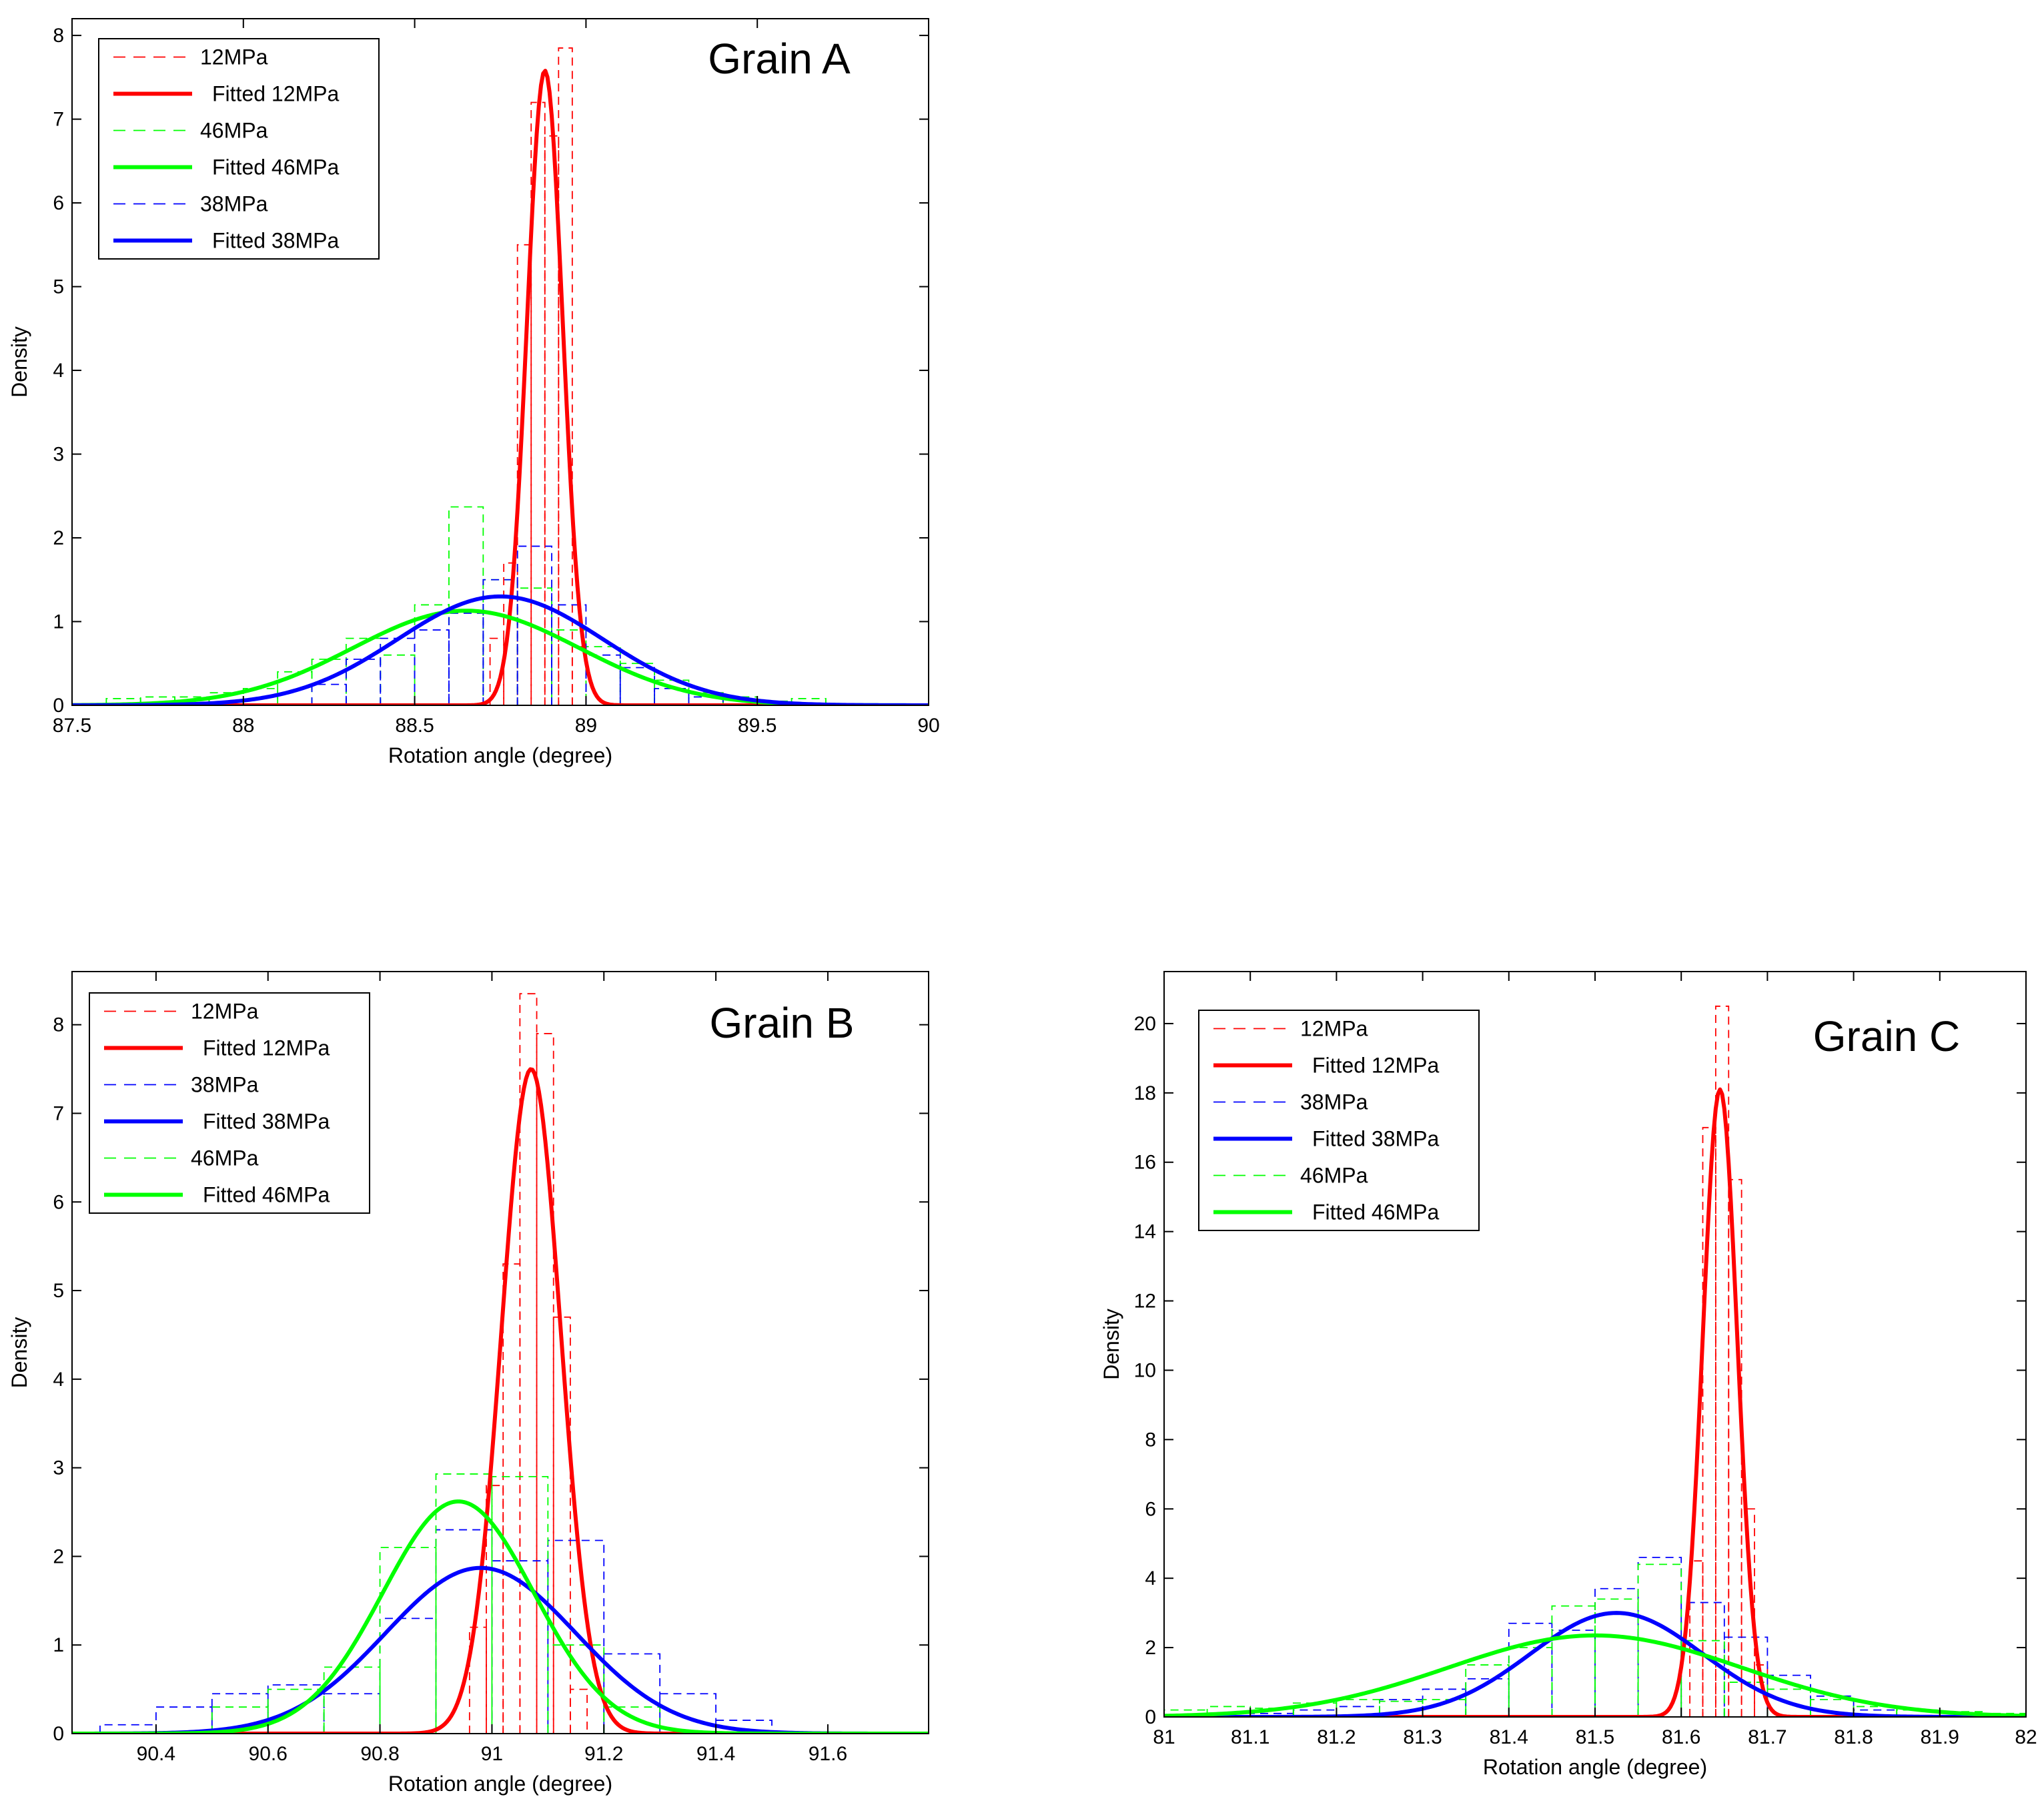  Describe the element at coordinates (1334, 1102) in the screenshot. I see `chart-c-legend-label: 38MPa` at that location.